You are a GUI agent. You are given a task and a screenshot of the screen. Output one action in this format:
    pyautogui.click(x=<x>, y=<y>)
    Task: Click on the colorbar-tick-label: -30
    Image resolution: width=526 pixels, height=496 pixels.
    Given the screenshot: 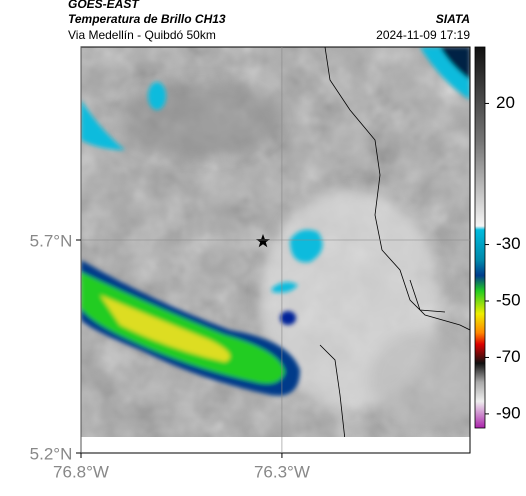 What is the action you would take?
    pyautogui.click(x=508, y=243)
    